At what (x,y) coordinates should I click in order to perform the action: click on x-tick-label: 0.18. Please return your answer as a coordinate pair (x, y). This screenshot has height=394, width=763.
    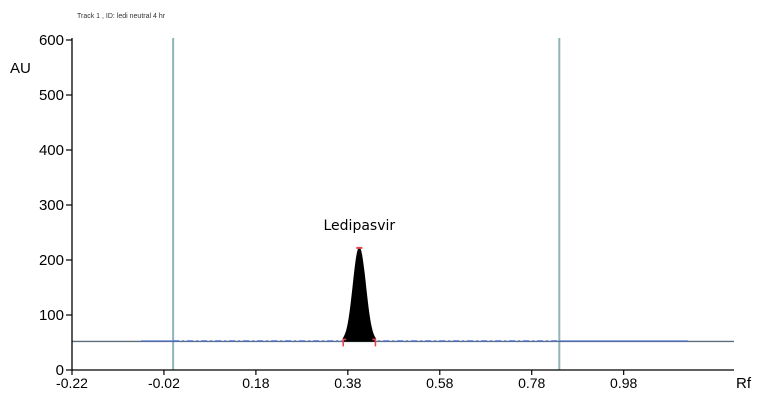
    Looking at the image, I should click on (255, 383).